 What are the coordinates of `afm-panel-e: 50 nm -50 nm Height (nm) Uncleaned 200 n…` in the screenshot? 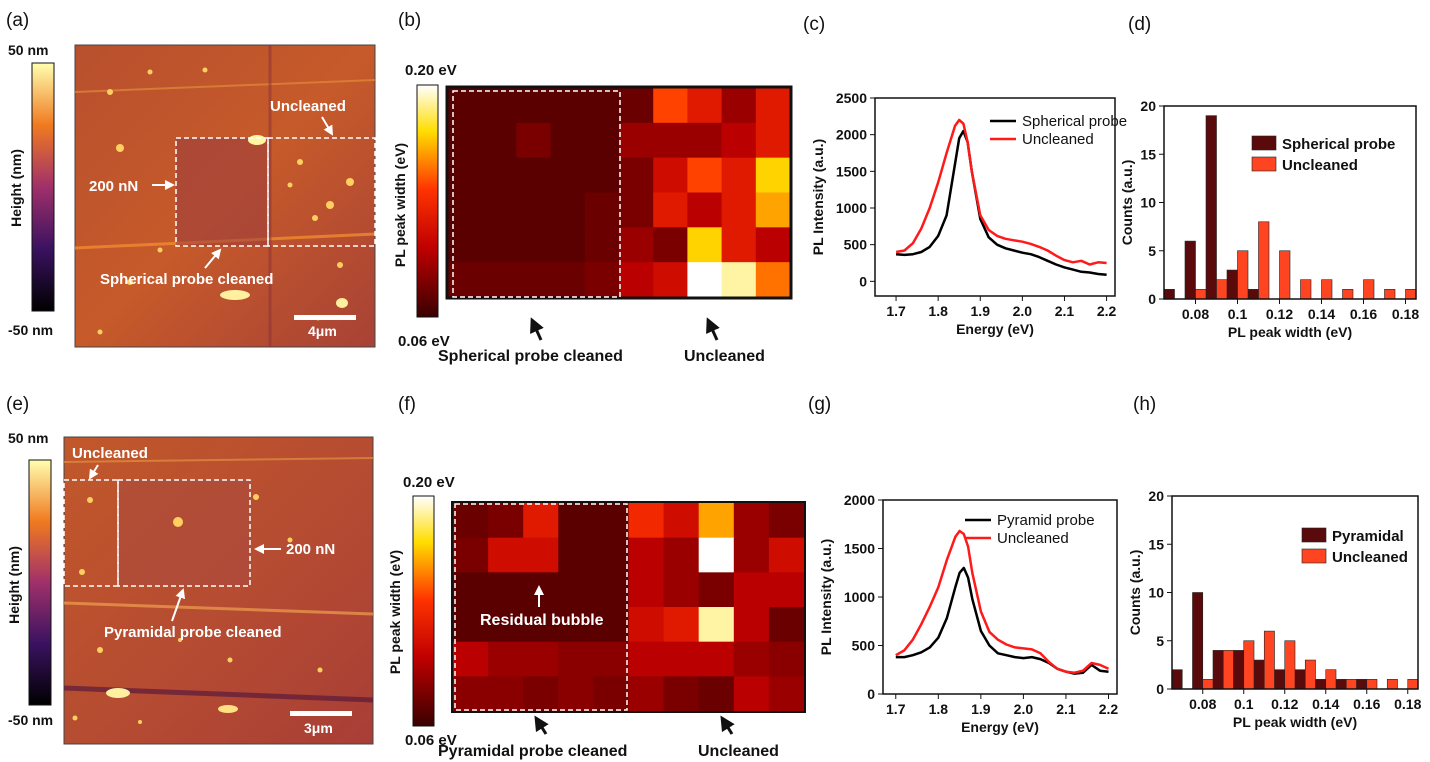 It's located at (190, 587).